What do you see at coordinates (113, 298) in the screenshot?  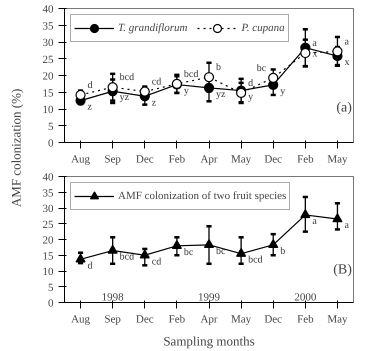 I see `annotation: 1998` at bounding box center [113, 298].